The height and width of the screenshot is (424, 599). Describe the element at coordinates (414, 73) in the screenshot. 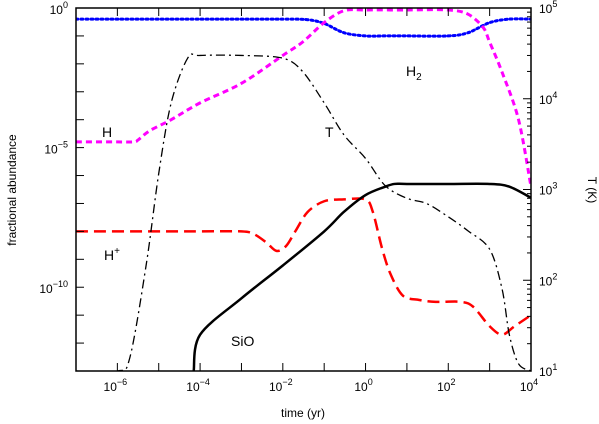

I see `series-label-h2: H2` at that location.